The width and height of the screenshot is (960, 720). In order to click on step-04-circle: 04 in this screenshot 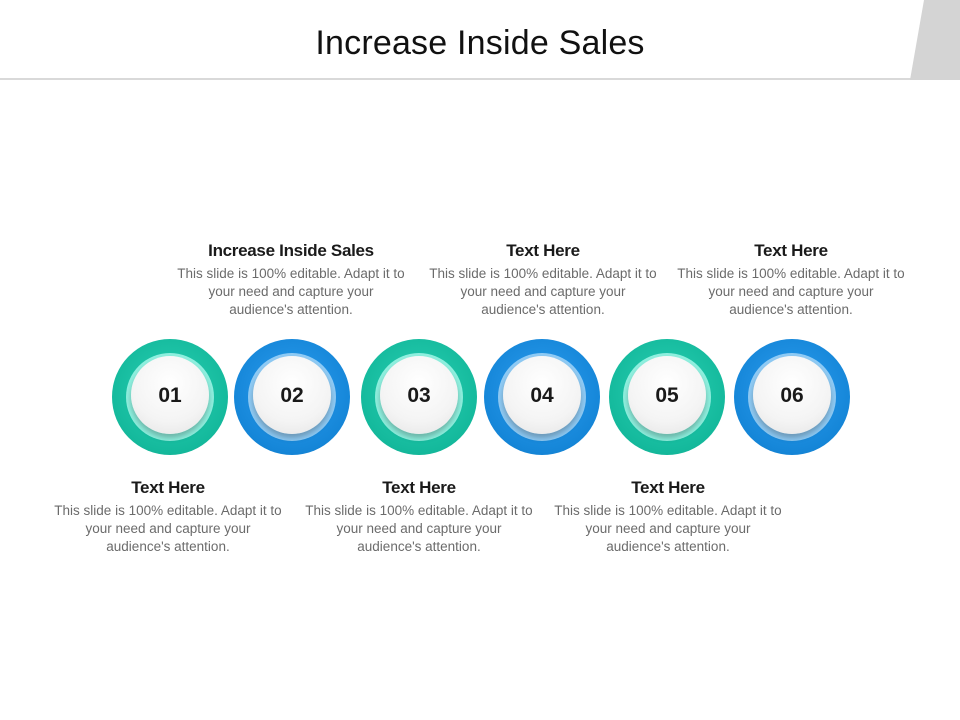, I will do `click(542, 397)`.